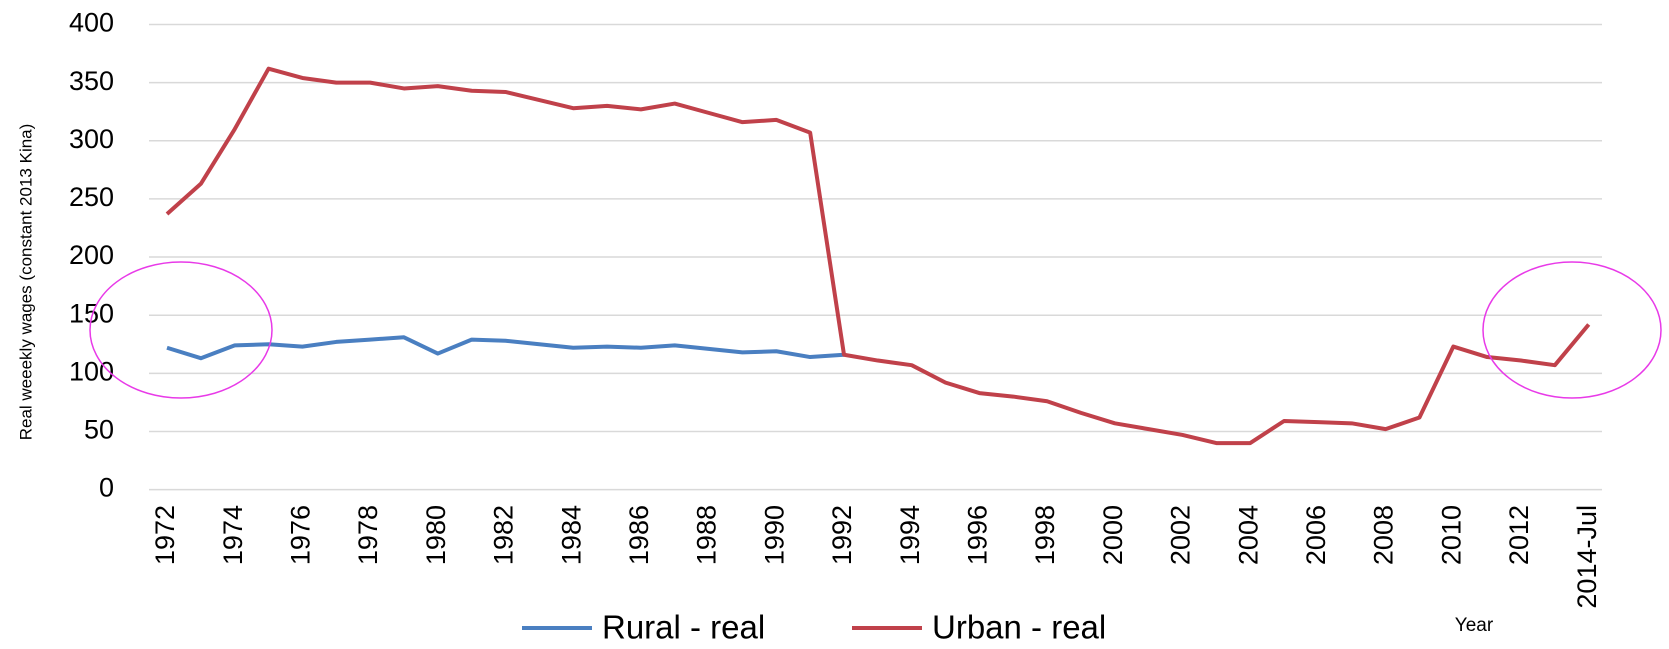  Describe the element at coordinates (683, 627) in the screenshot. I see `legend-label: Rural - real` at that location.